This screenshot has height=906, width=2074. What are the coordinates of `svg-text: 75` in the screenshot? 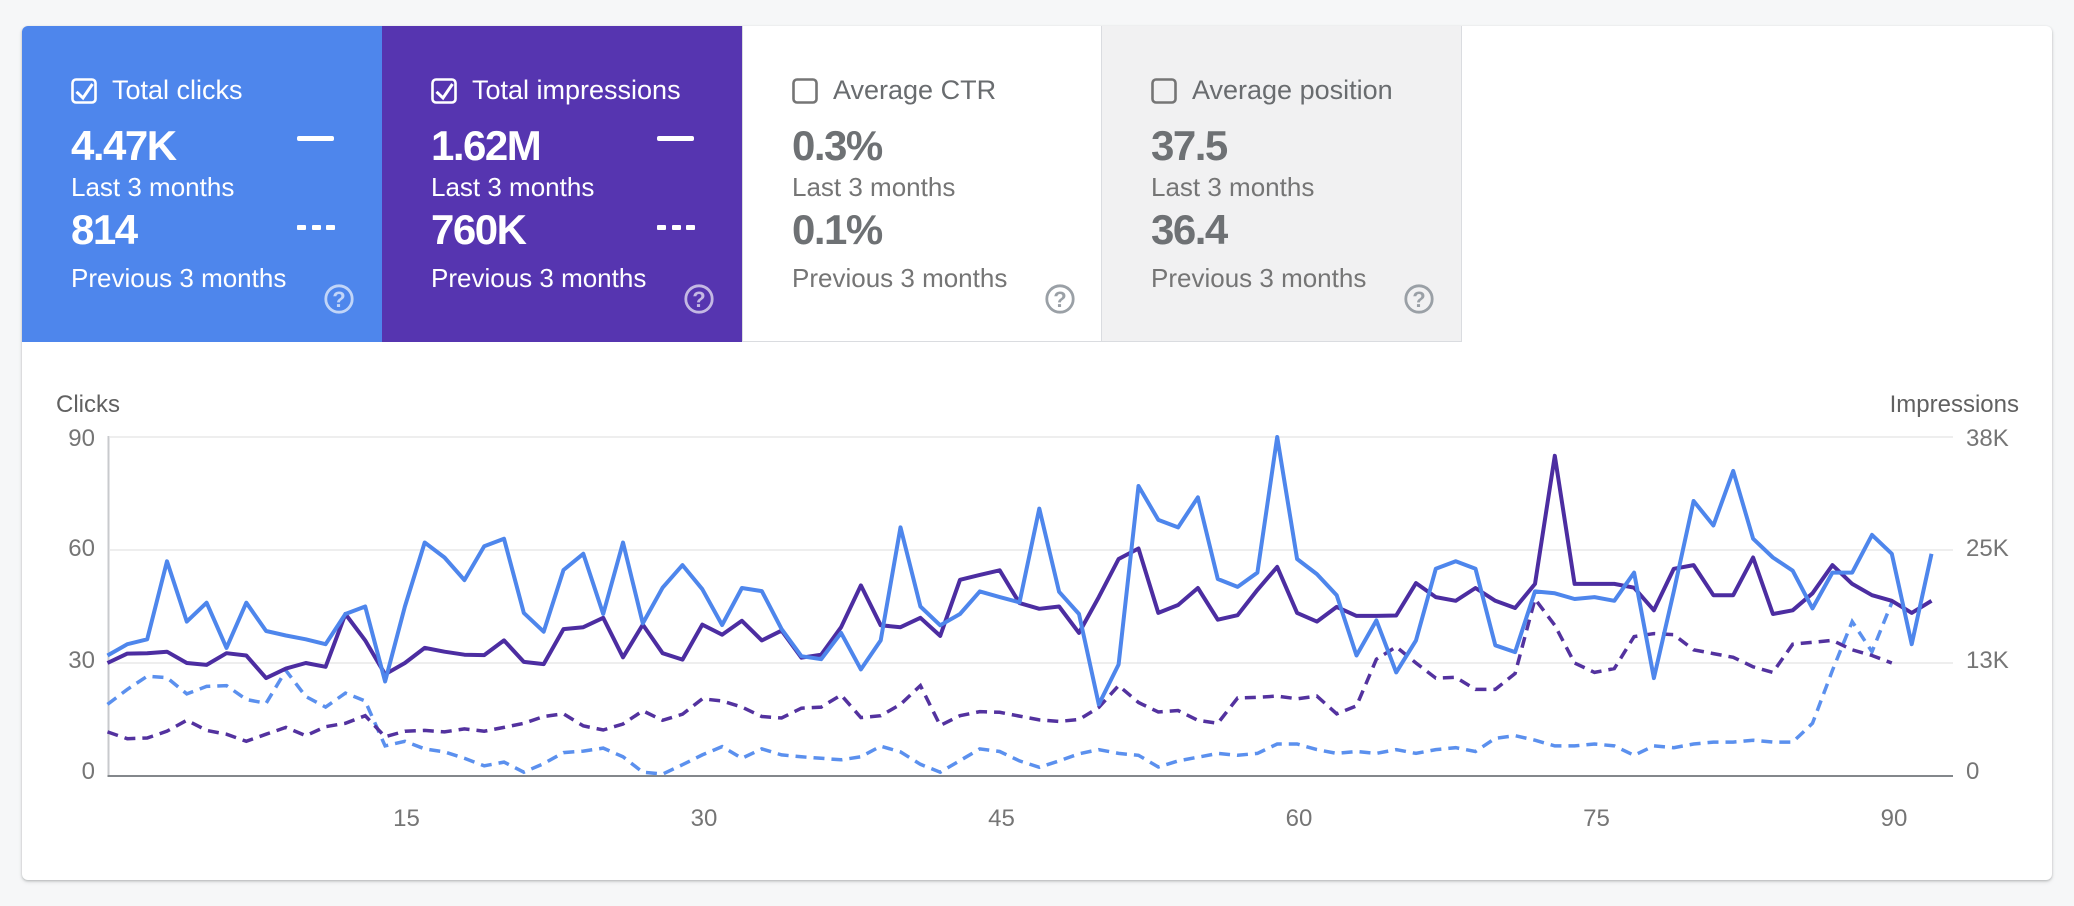 It's located at (1596, 818).